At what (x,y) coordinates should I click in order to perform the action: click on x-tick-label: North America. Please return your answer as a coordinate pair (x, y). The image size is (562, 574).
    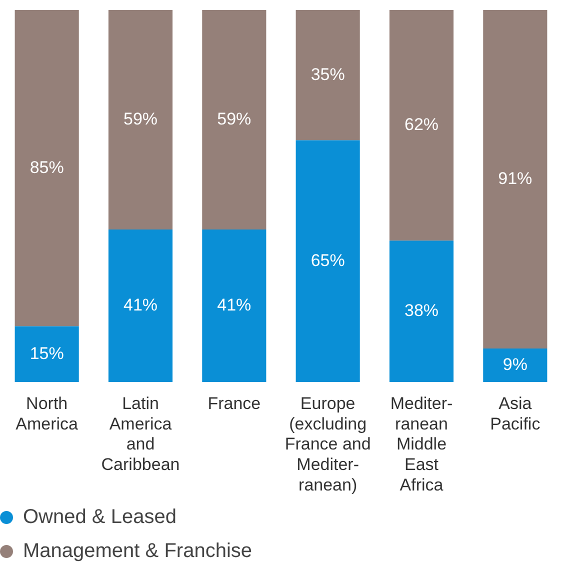
    Looking at the image, I should click on (47, 414).